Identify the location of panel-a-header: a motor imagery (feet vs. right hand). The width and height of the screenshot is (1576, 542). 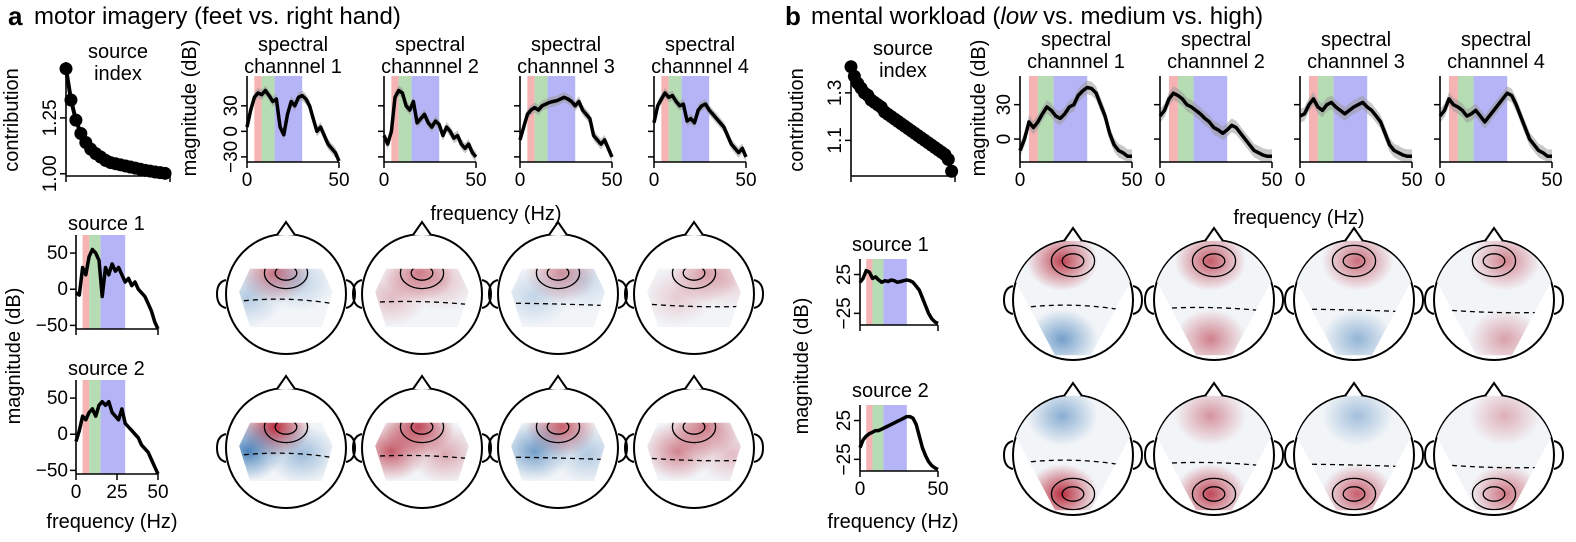
(204, 16).